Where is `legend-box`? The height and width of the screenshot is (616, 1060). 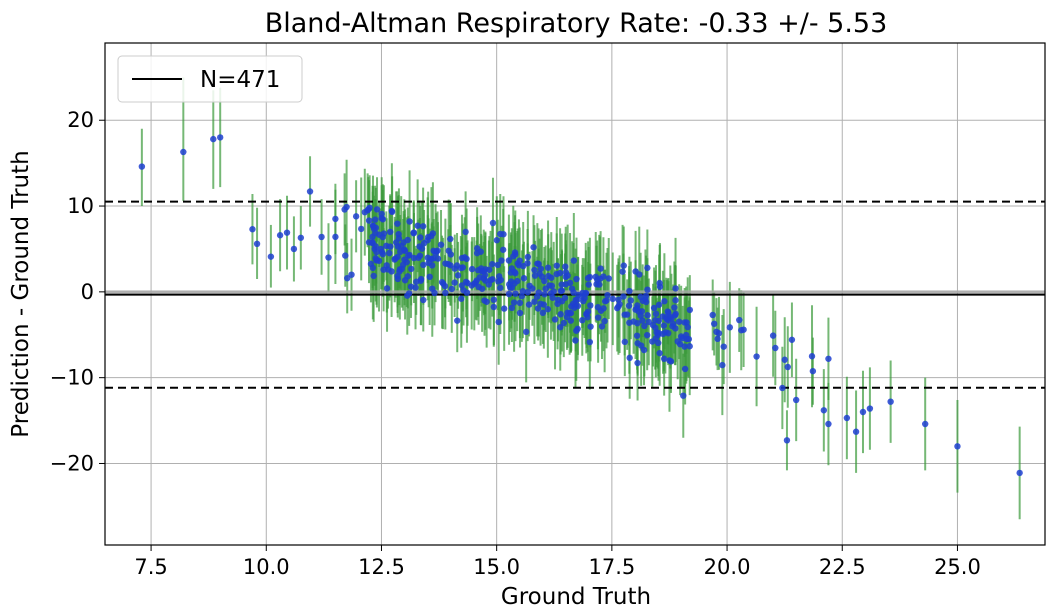 legend-box is located at coordinates (210, 79).